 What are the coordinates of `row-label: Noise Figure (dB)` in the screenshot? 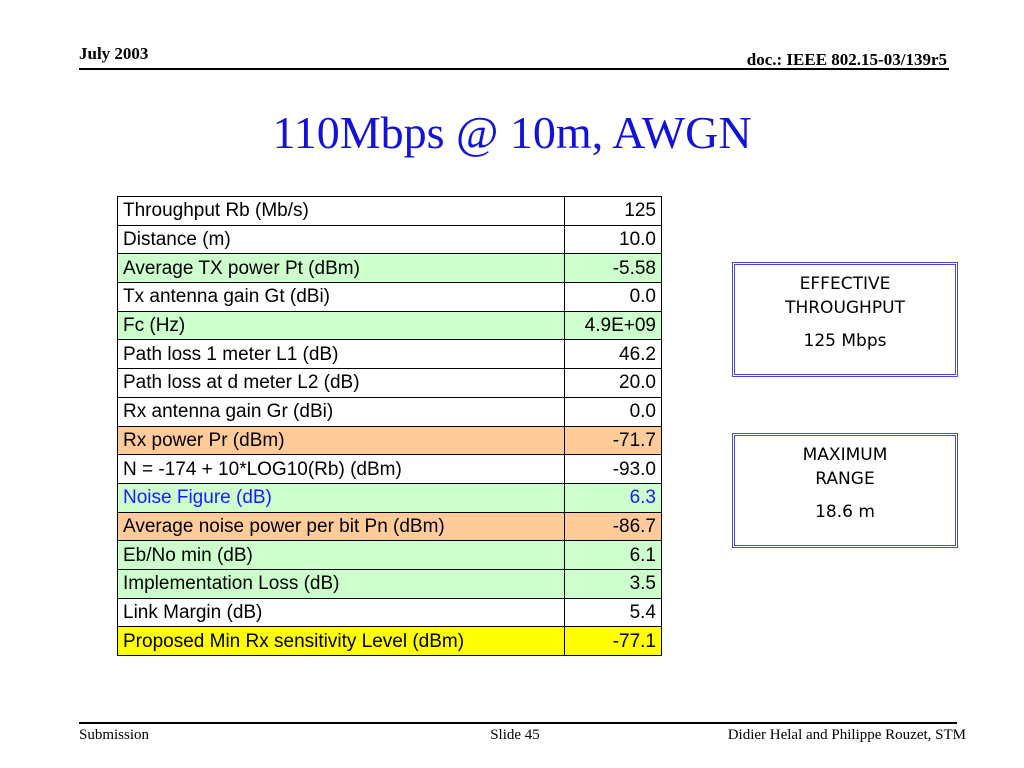 It's located at (341, 497).